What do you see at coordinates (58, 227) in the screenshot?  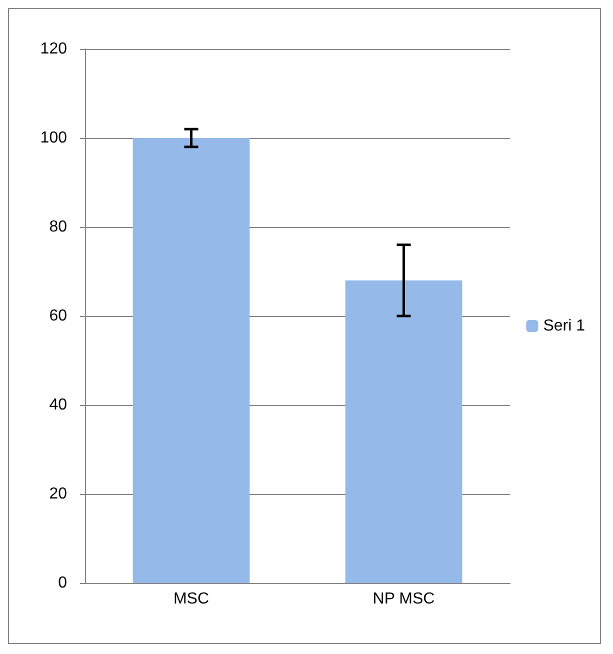 I see `y-tick-label: 80` at bounding box center [58, 227].